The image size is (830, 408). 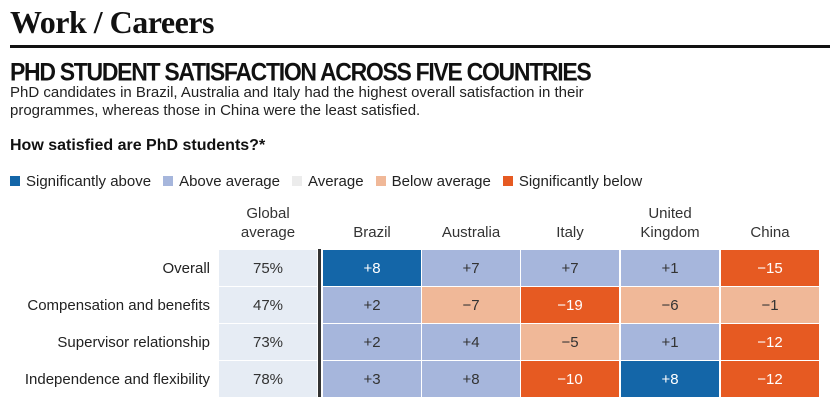 What do you see at coordinates (118, 305) in the screenshot?
I see `row-label-compensation-and-benefits: Compensation and benefits` at bounding box center [118, 305].